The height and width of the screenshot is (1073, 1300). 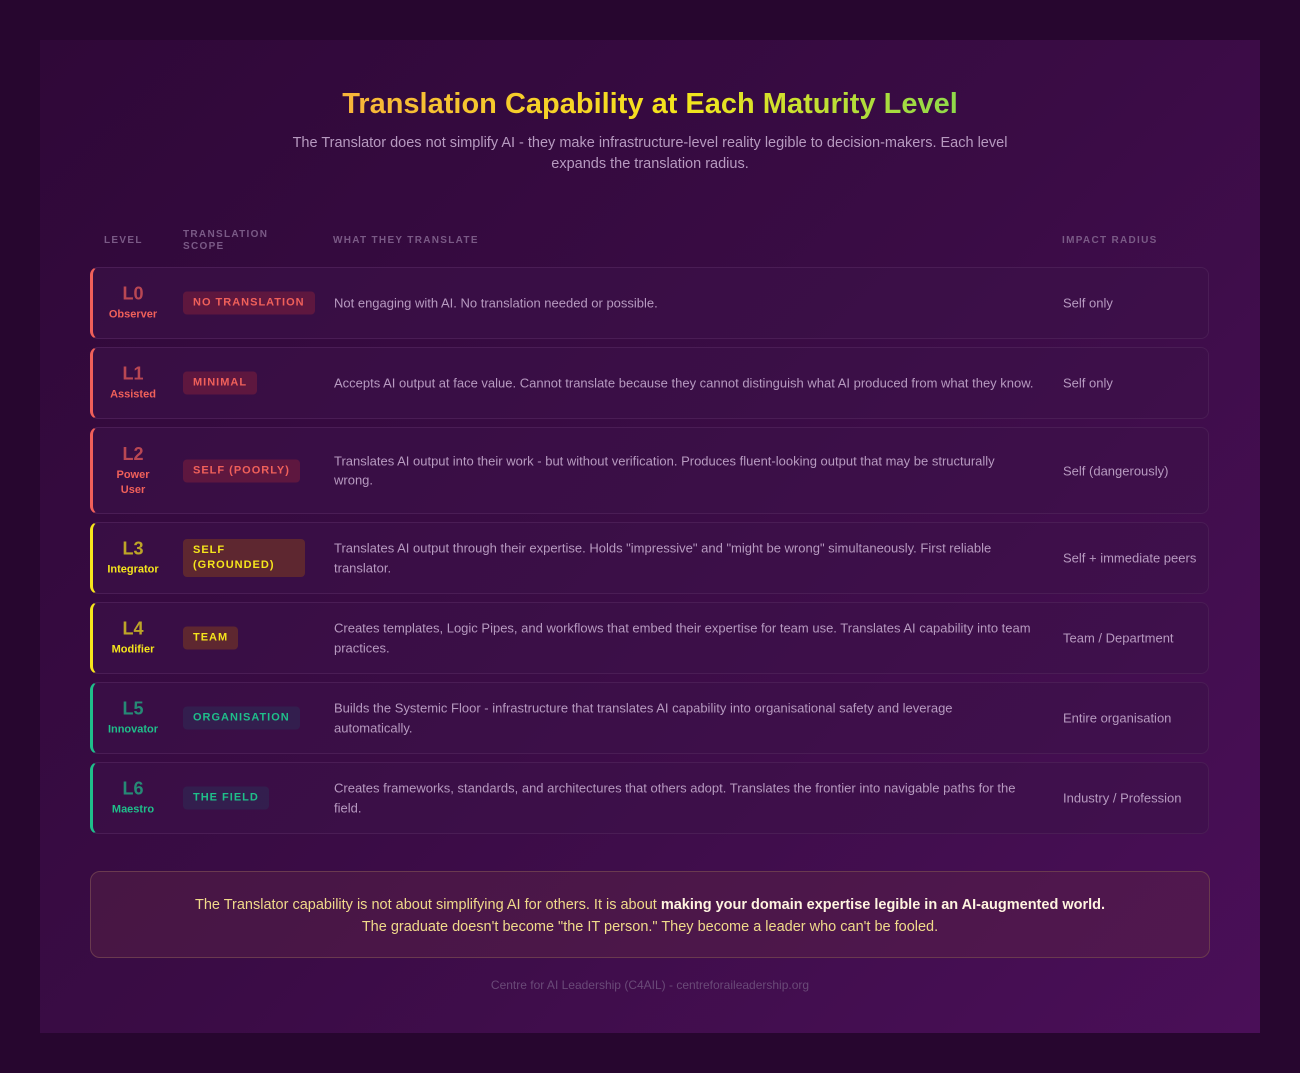 What do you see at coordinates (1122, 798) in the screenshot?
I see `impact-radius: Industry / Profession` at bounding box center [1122, 798].